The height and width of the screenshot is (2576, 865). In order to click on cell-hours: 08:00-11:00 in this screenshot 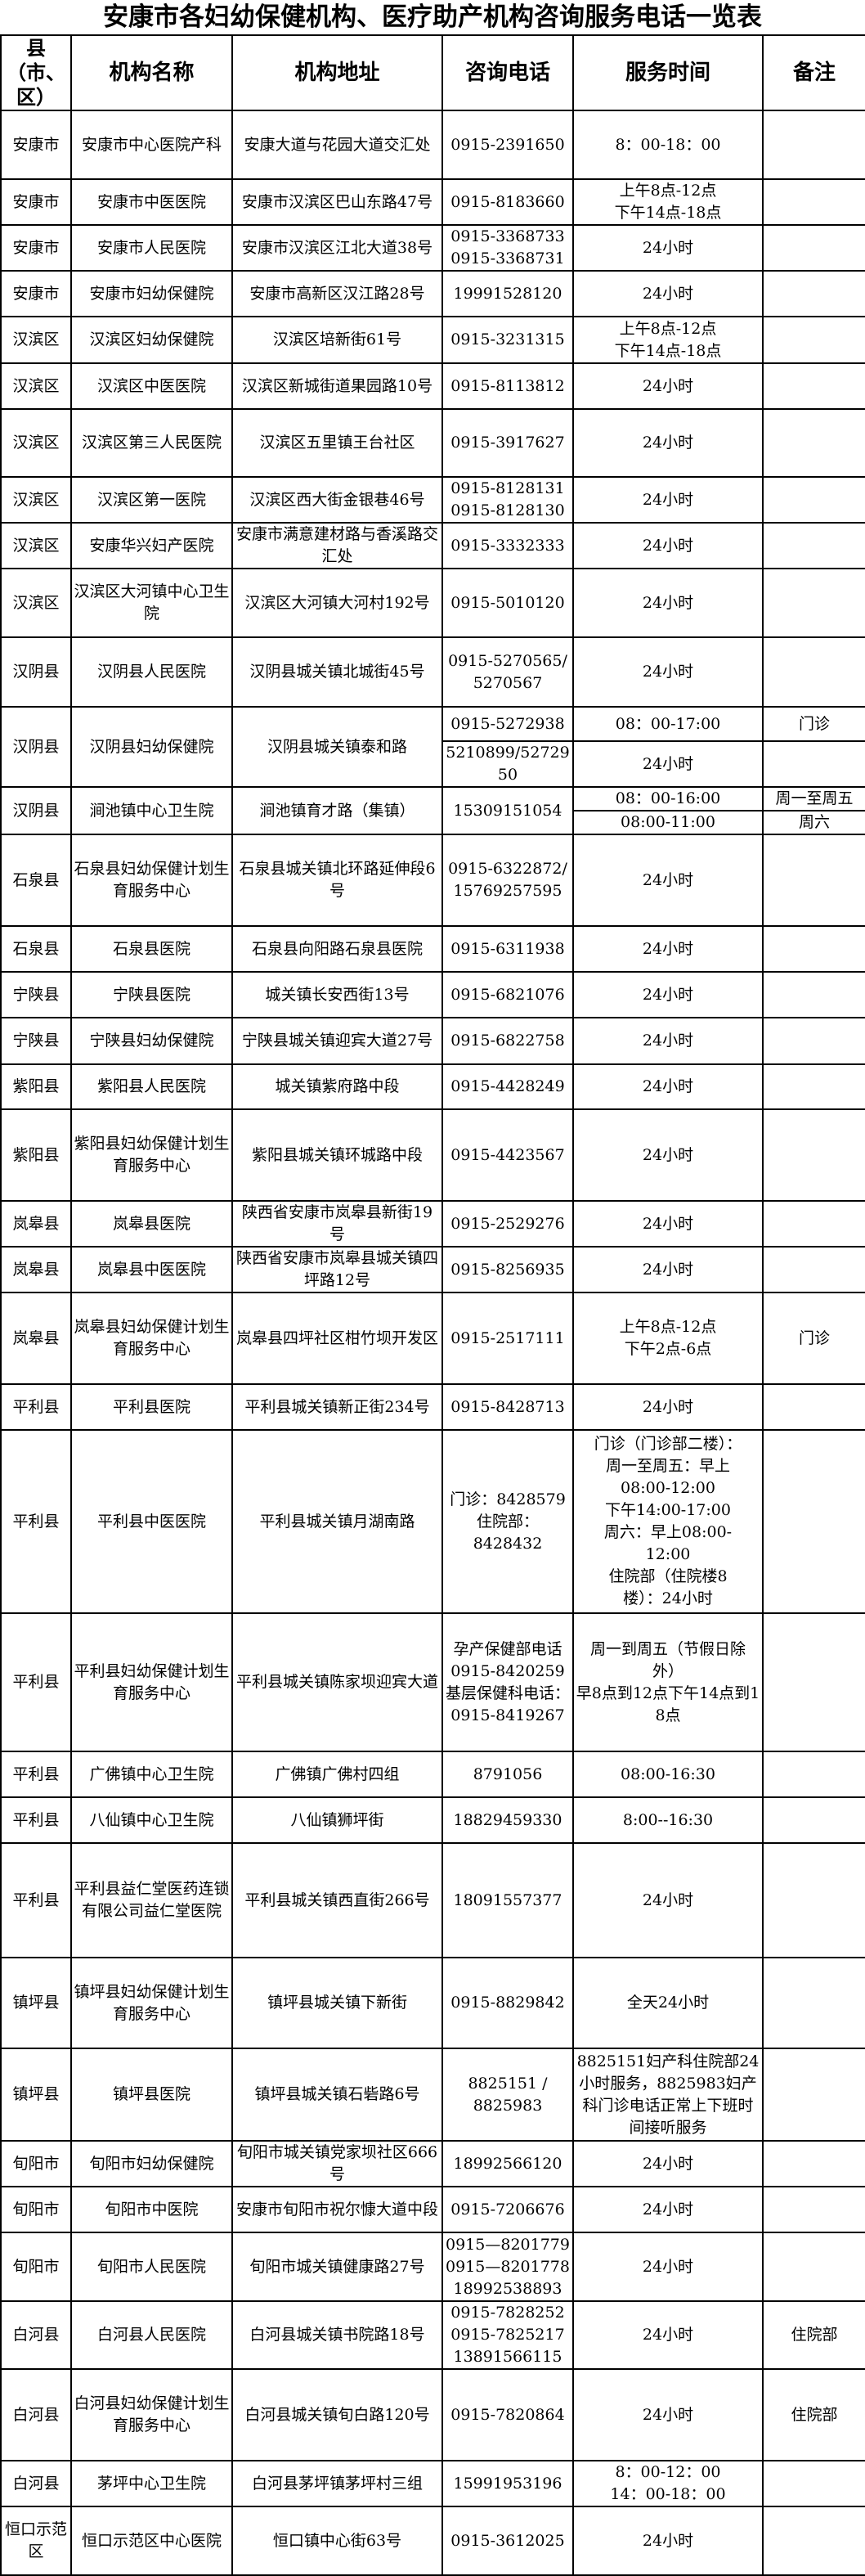, I will do `click(668, 823)`.